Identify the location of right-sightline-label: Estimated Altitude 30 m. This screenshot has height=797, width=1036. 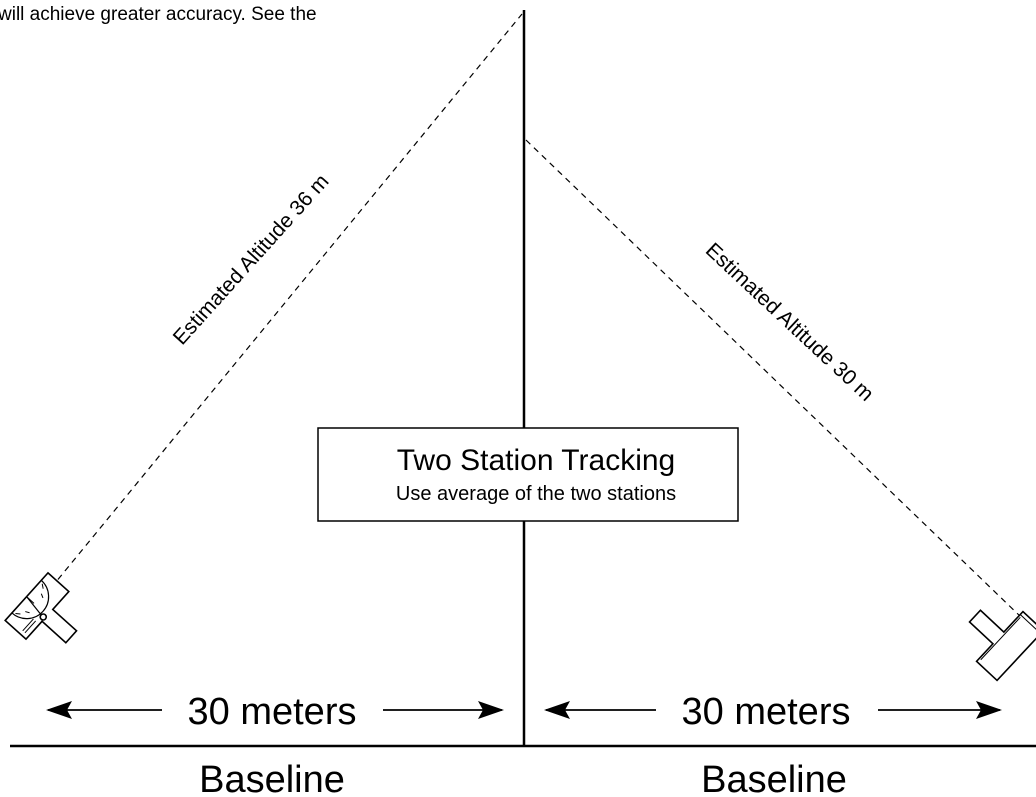
(789, 322).